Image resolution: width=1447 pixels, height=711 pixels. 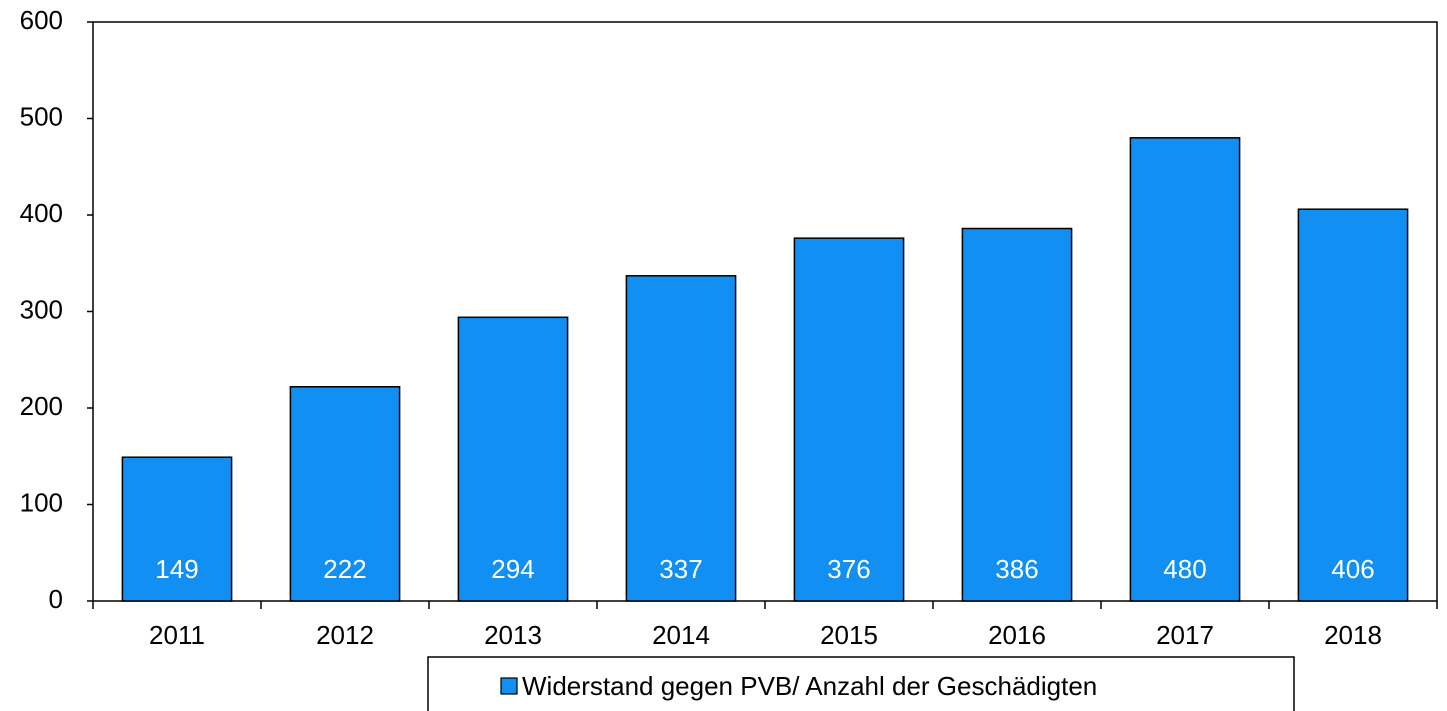 I want to click on data-label: 294, so click(x=512, y=569).